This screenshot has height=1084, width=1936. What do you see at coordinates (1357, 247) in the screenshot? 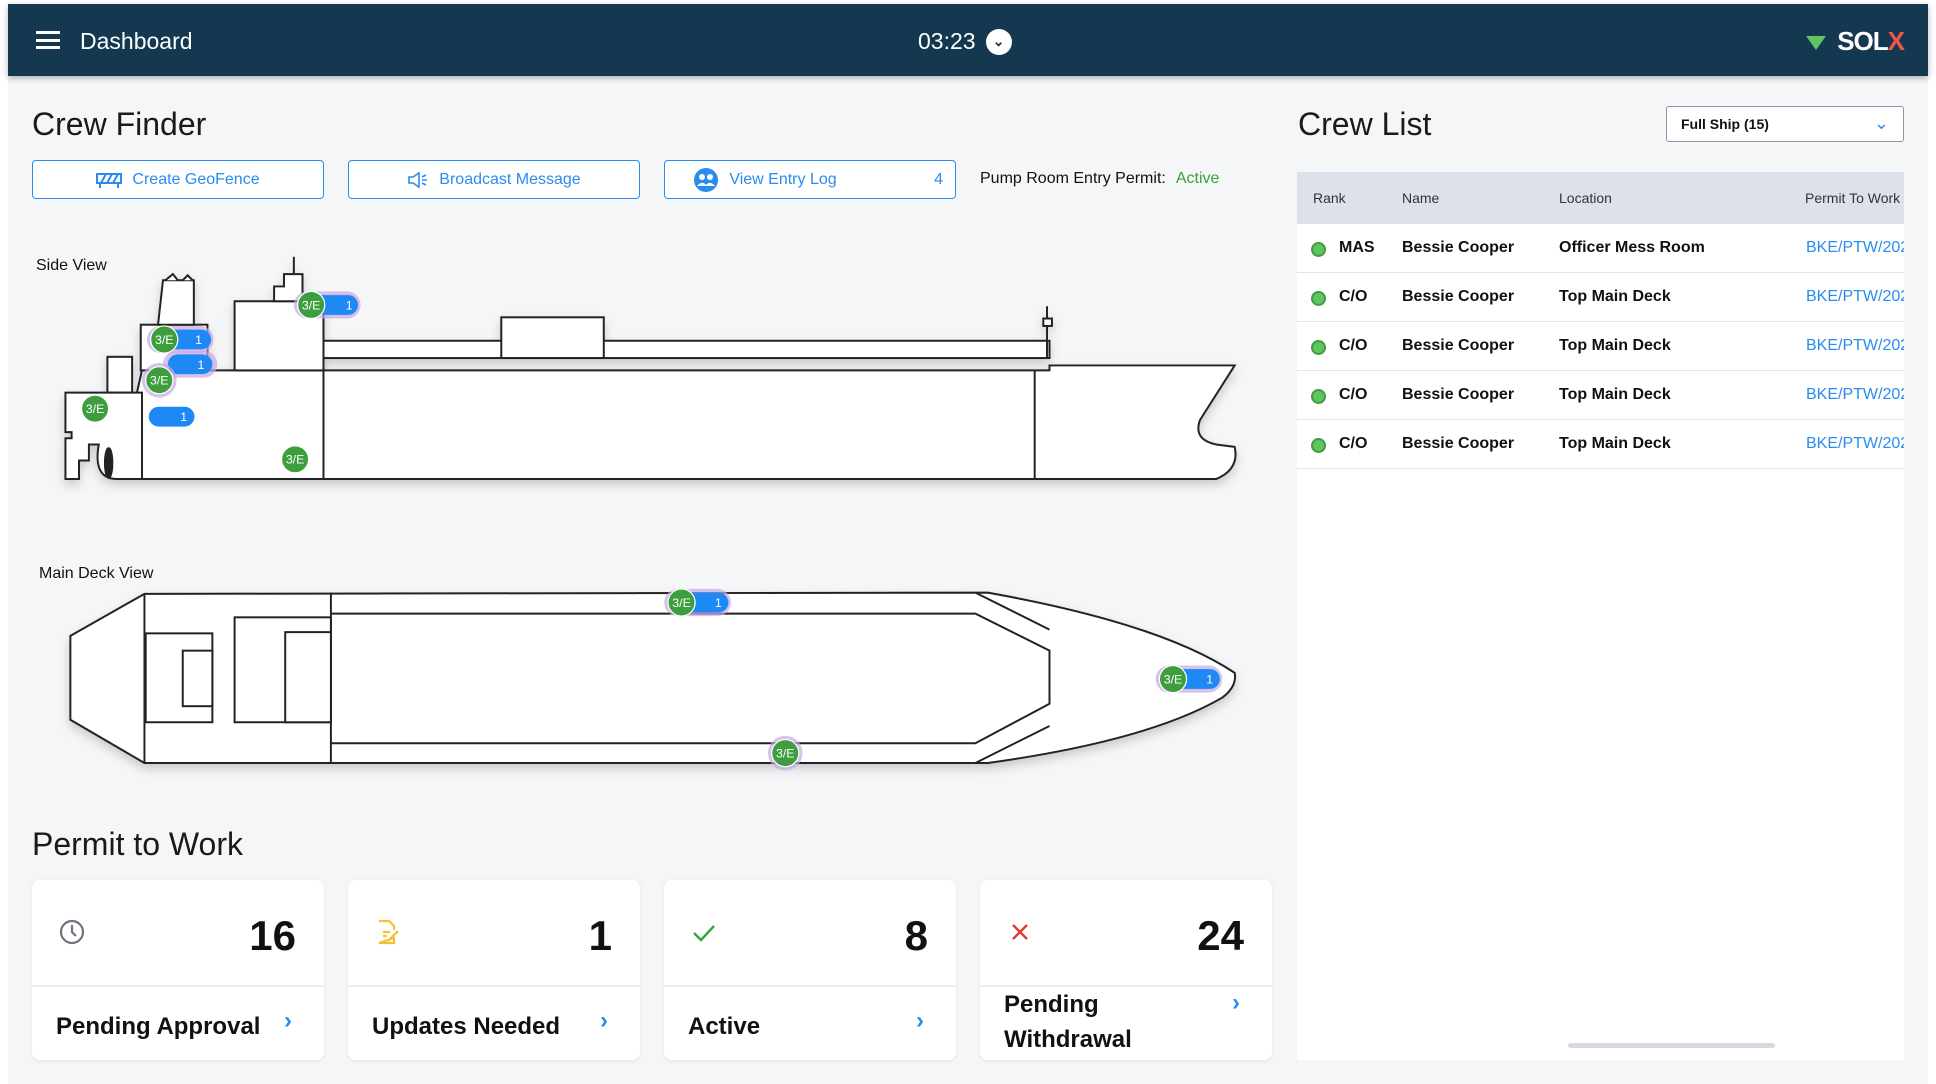
I see `crew-rank: MAS` at bounding box center [1357, 247].